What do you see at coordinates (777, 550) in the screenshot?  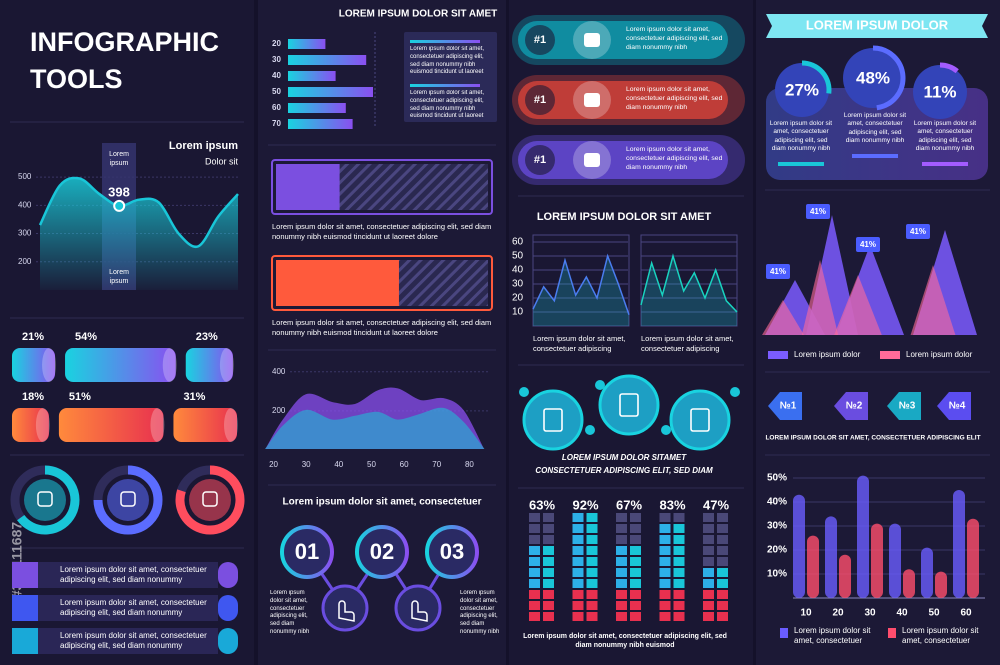 I see `y-tick-label: 20%` at bounding box center [777, 550].